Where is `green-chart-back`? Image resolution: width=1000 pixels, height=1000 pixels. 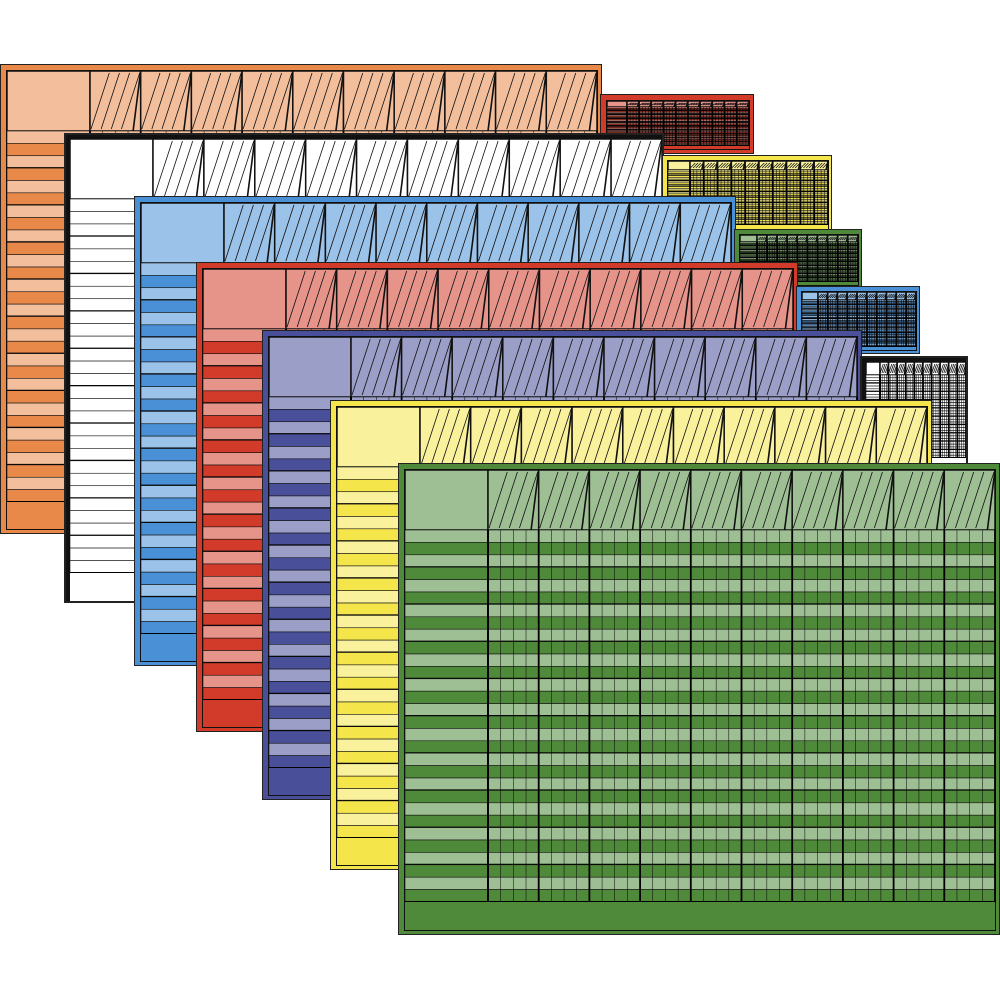
green-chart-back is located at coordinates (798, 259).